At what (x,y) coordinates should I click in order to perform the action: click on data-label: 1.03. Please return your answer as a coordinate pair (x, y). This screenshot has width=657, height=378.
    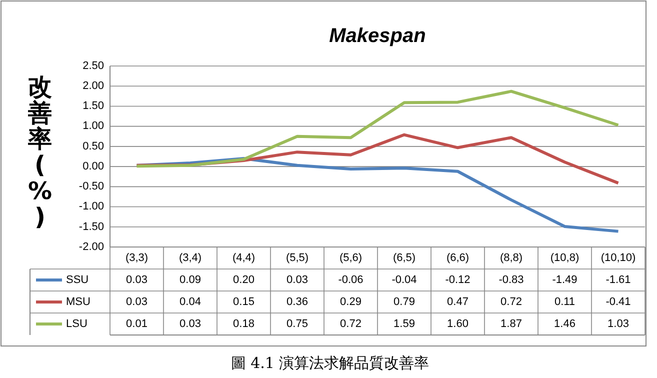
    Looking at the image, I should click on (618, 324).